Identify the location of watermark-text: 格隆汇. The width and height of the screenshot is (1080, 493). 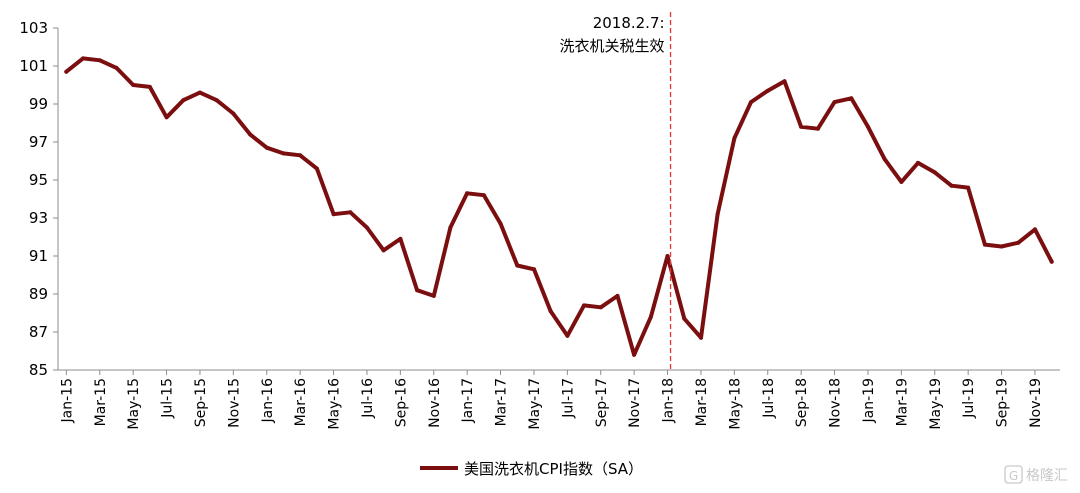
(1047, 476).